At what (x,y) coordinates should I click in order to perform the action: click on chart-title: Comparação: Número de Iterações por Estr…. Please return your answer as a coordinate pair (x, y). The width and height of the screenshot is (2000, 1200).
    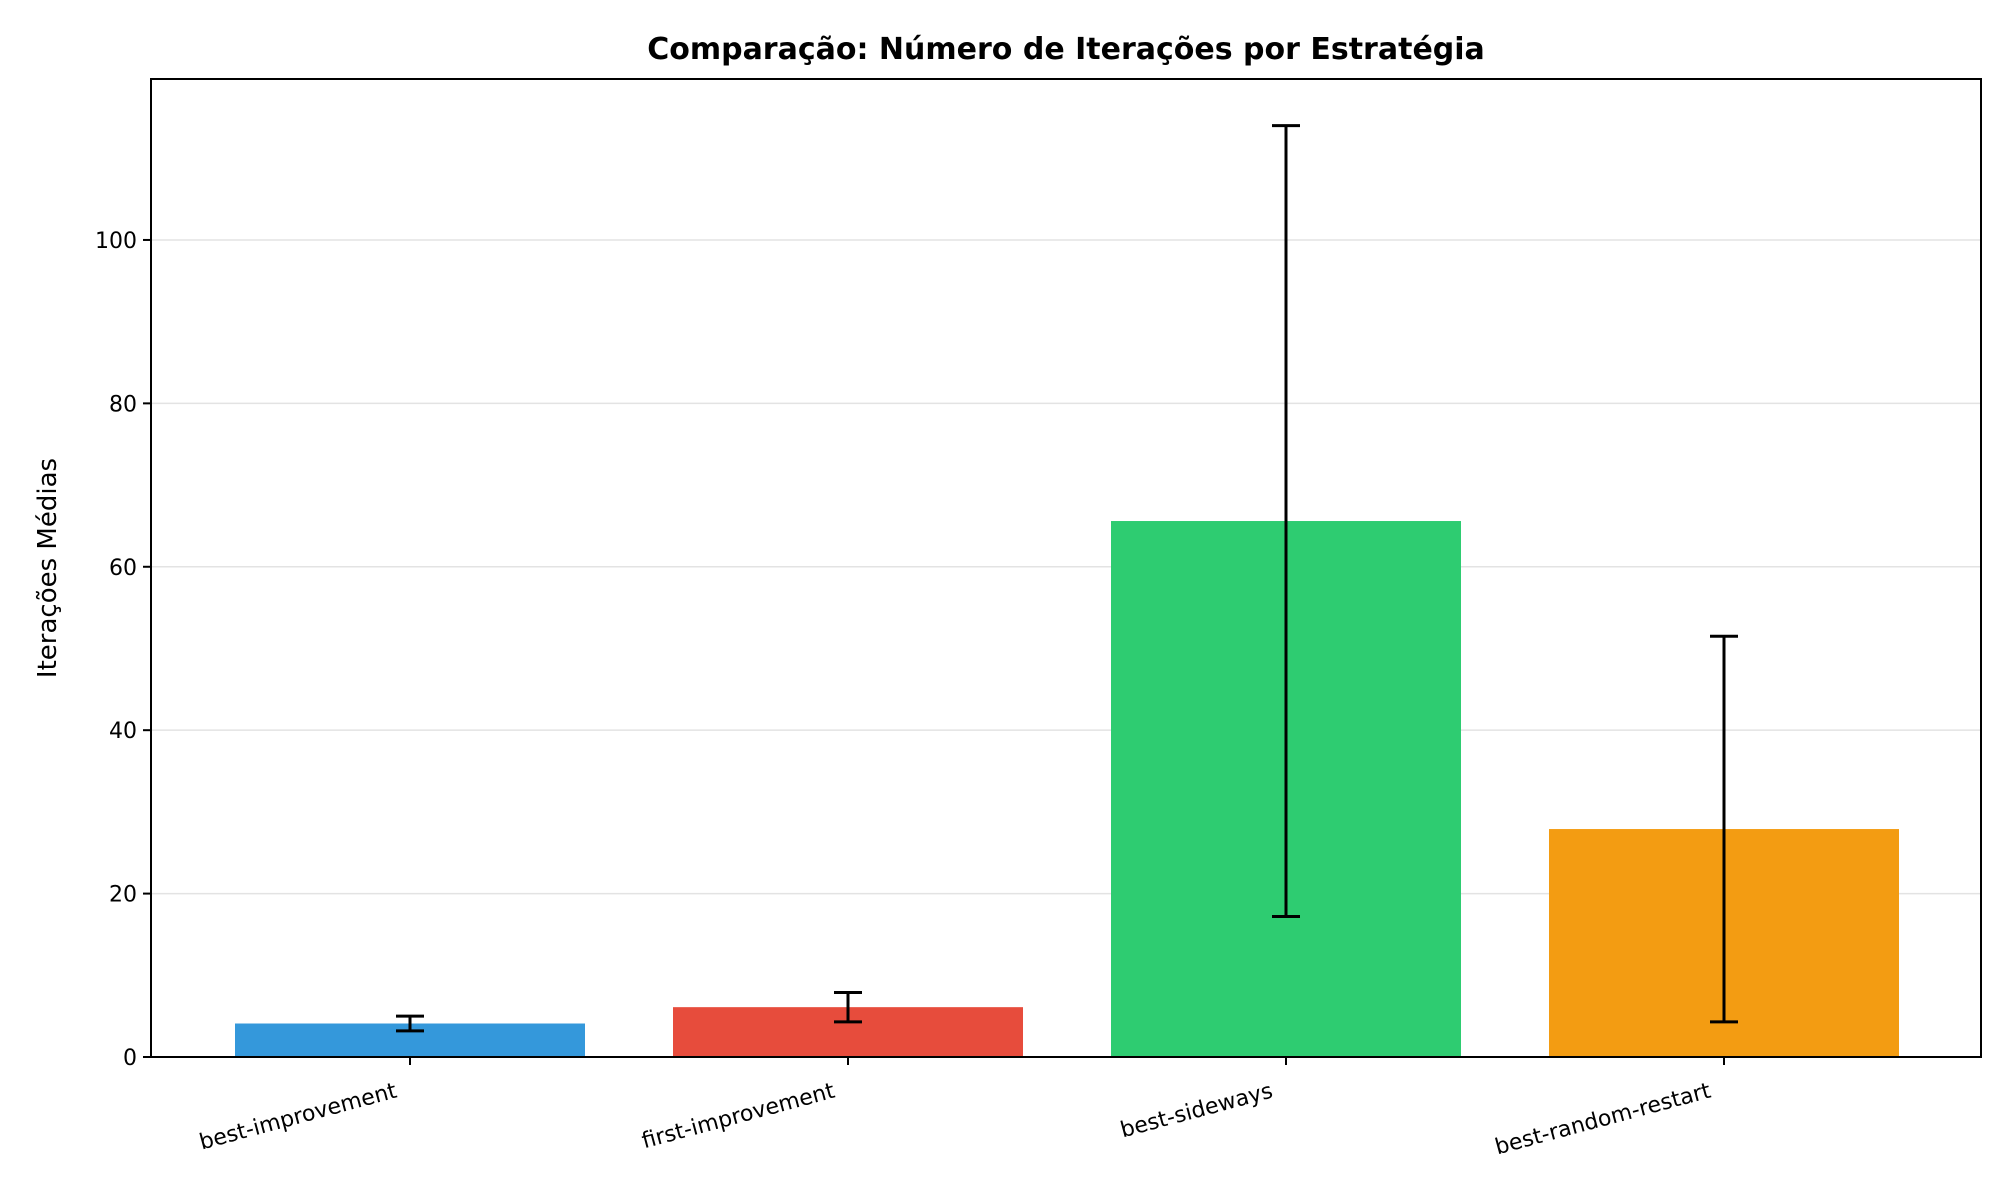
    Looking at the image, I should click on (1066, 49).